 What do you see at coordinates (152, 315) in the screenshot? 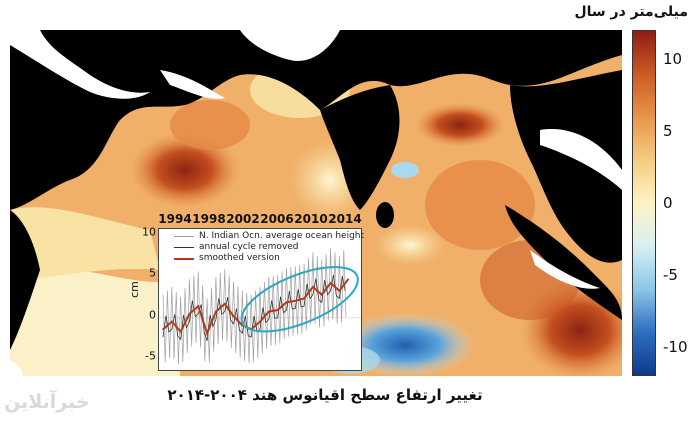
I see `ytick-0: 0` at bounding box center [152, 315].